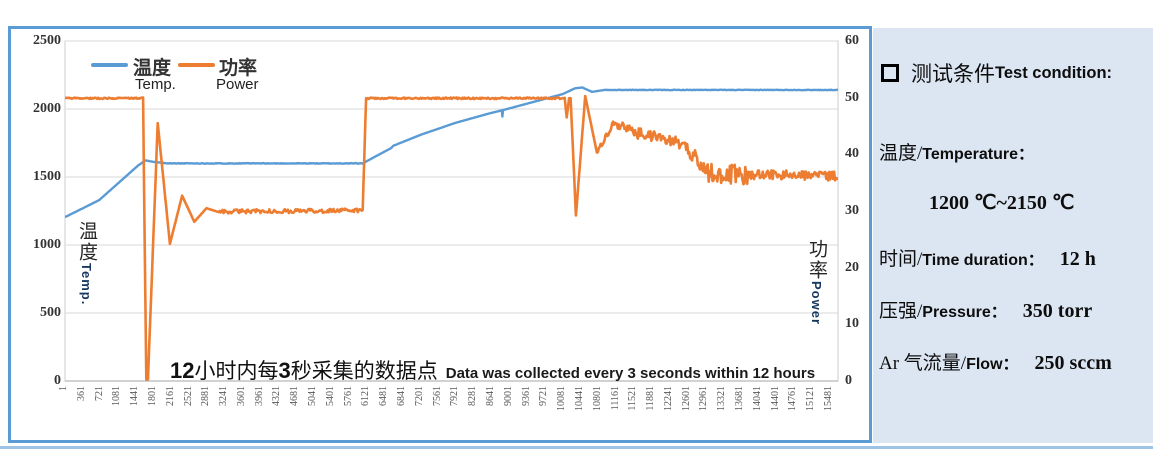  Describe the element at coordinates (384, 396) in the screenshot. I see `x-axis-tick: 6481` at that location.